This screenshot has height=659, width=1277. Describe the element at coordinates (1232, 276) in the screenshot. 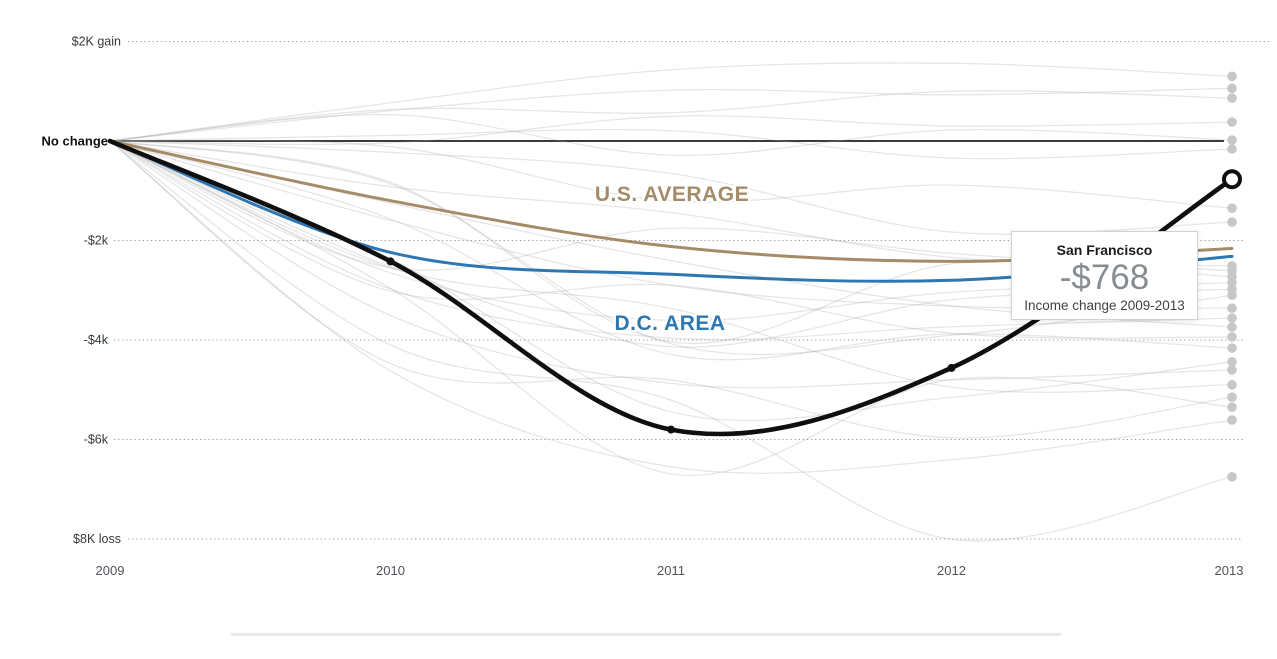

I see `endpoint-dots-layer` at that location.